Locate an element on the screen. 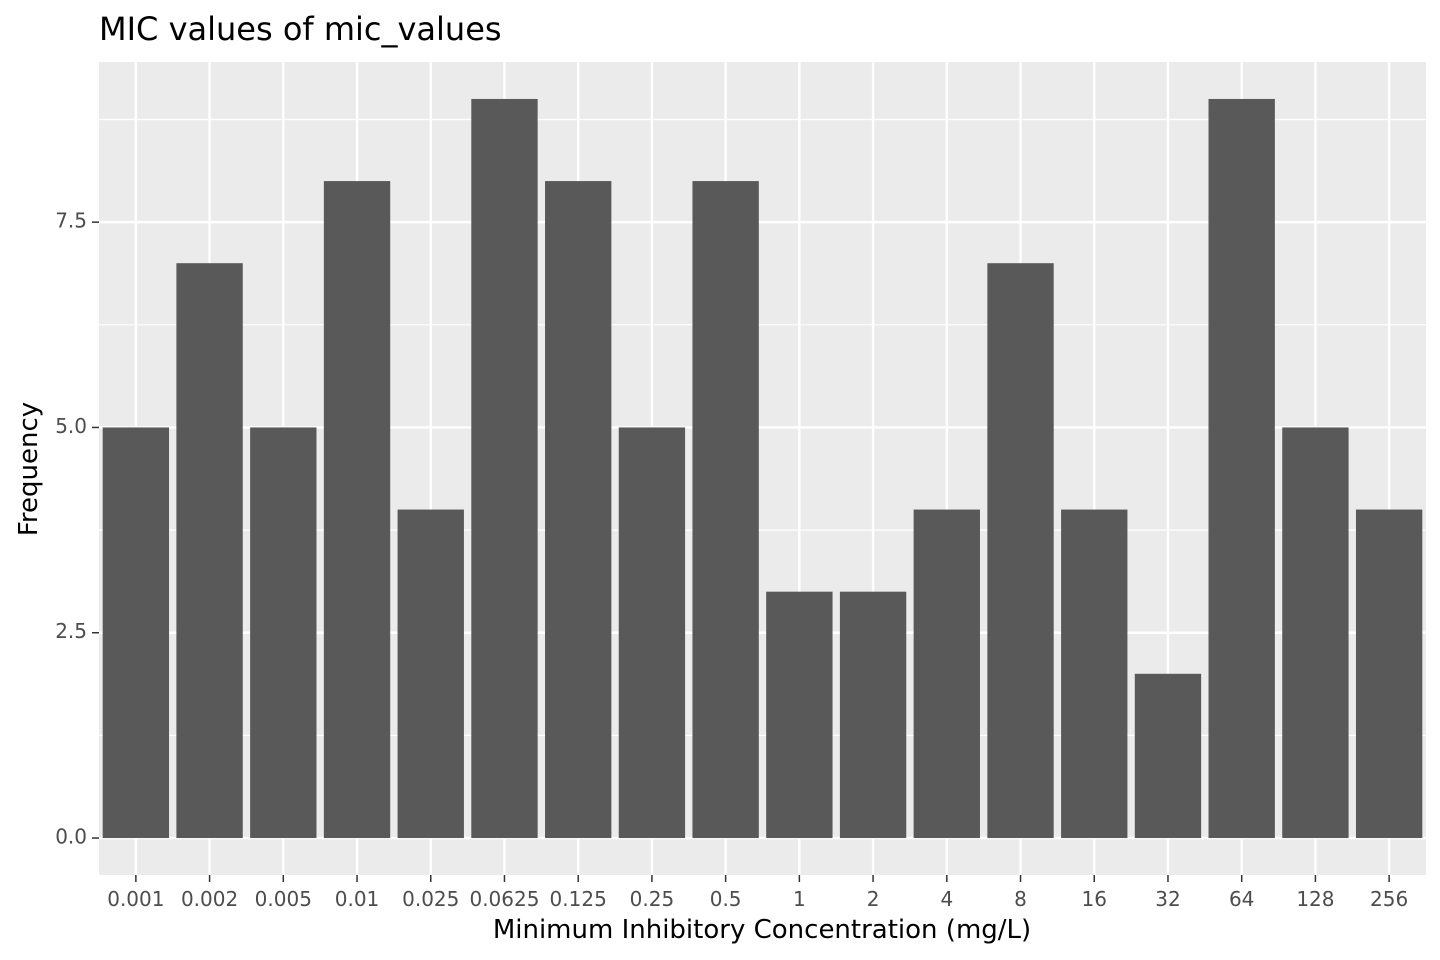 This screenshot has width=1440, height=960. x-tick-label: 8 is located at coordinates (1020, 899).